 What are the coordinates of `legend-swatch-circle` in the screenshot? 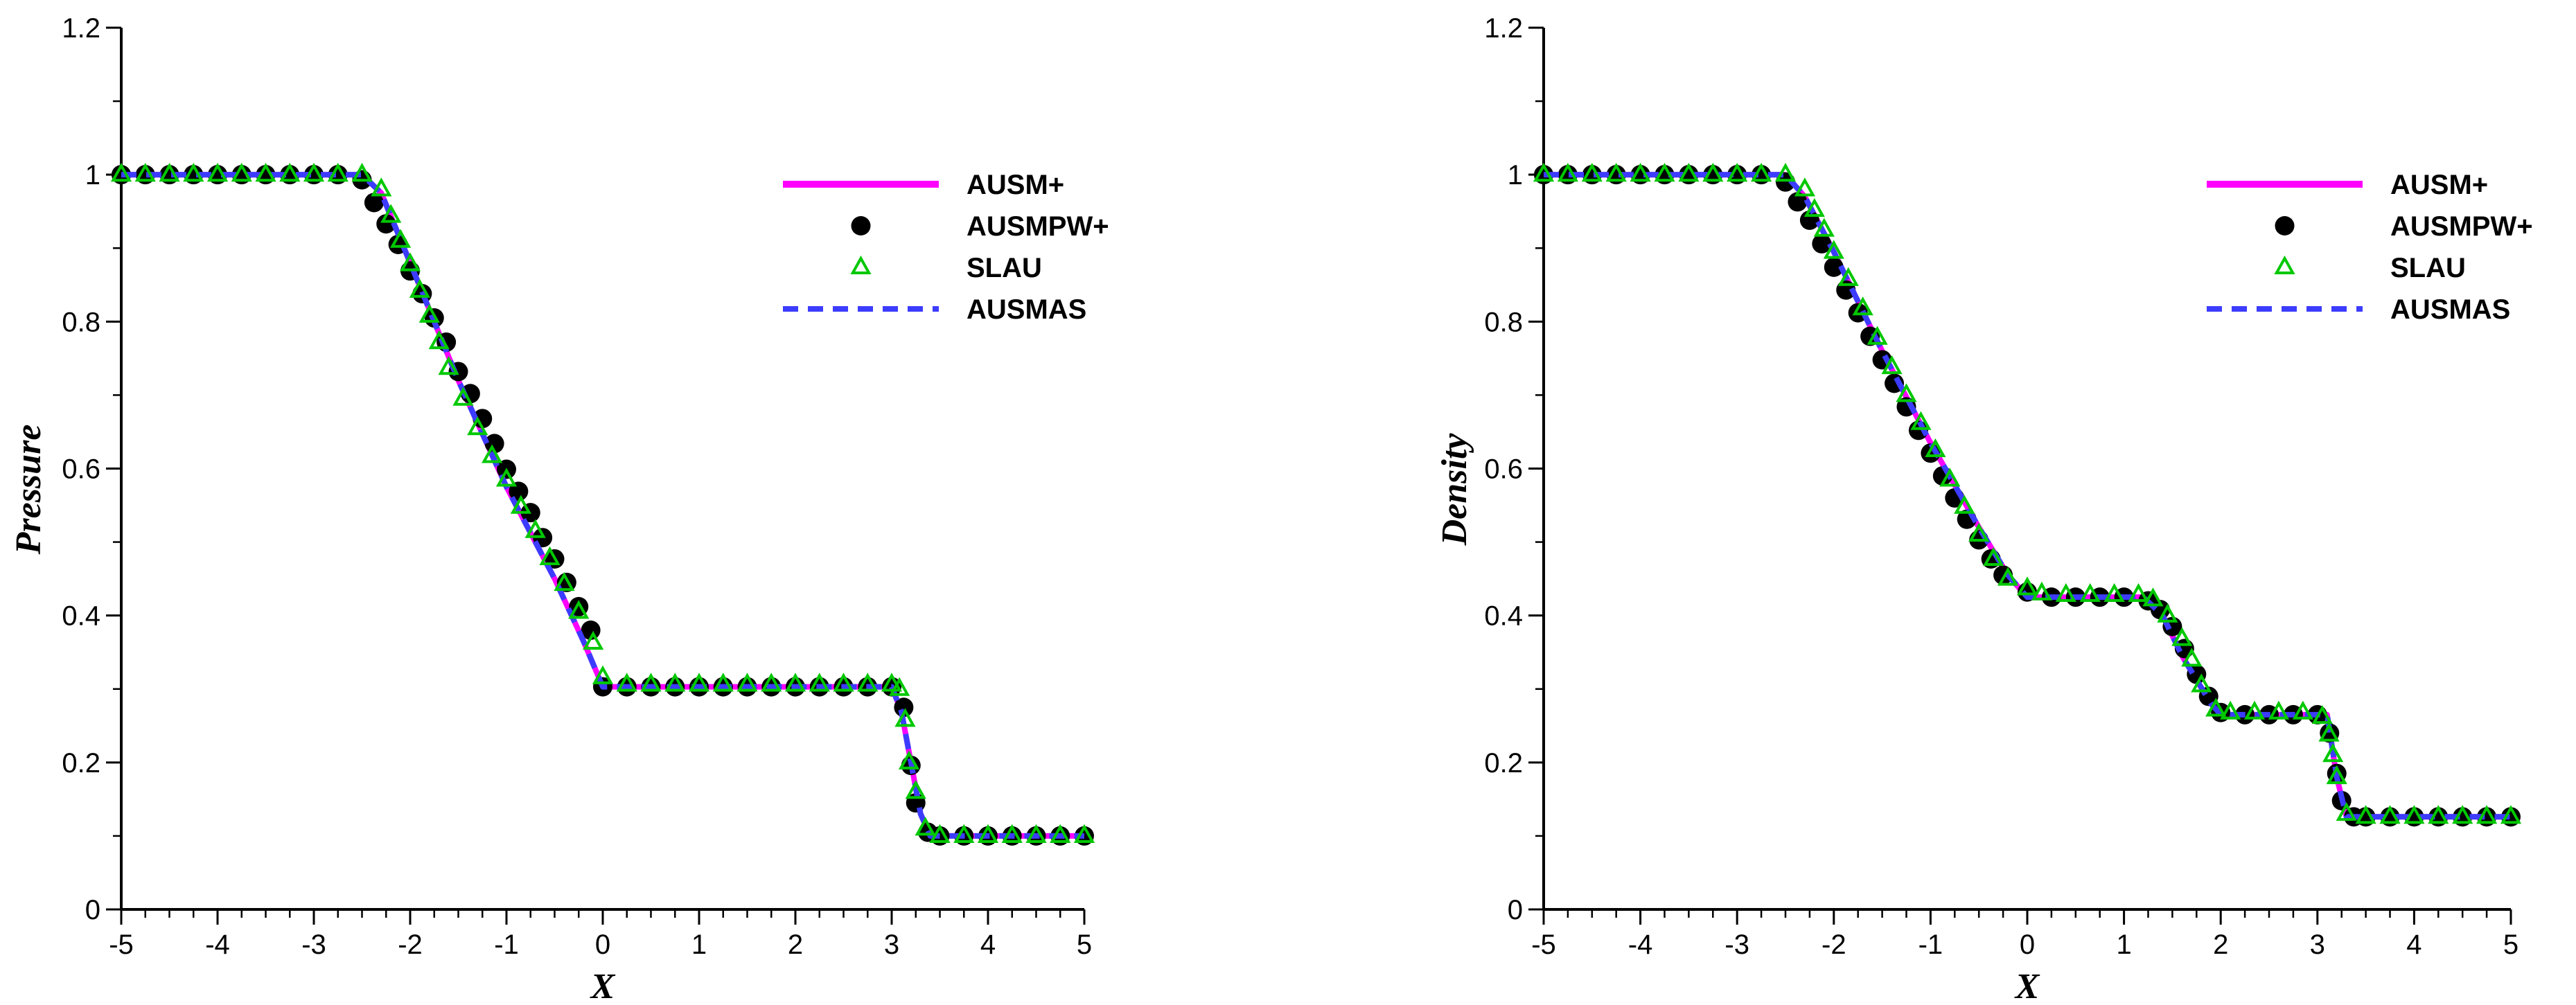 It's located at (861, 226).